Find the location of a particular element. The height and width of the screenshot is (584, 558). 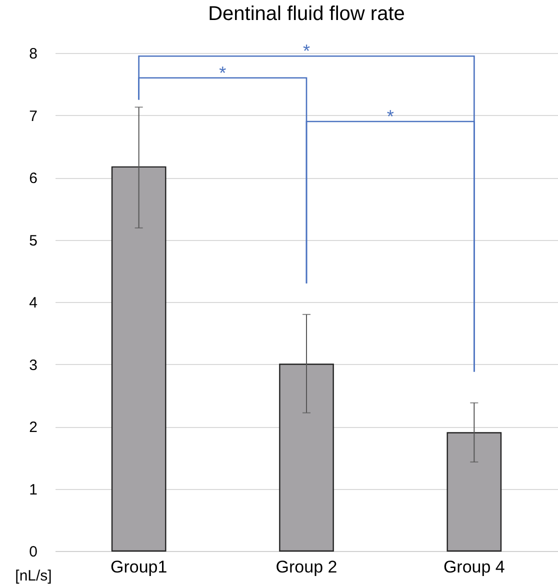

x-tick-label: Group1 is located at coordinates (139, 567).